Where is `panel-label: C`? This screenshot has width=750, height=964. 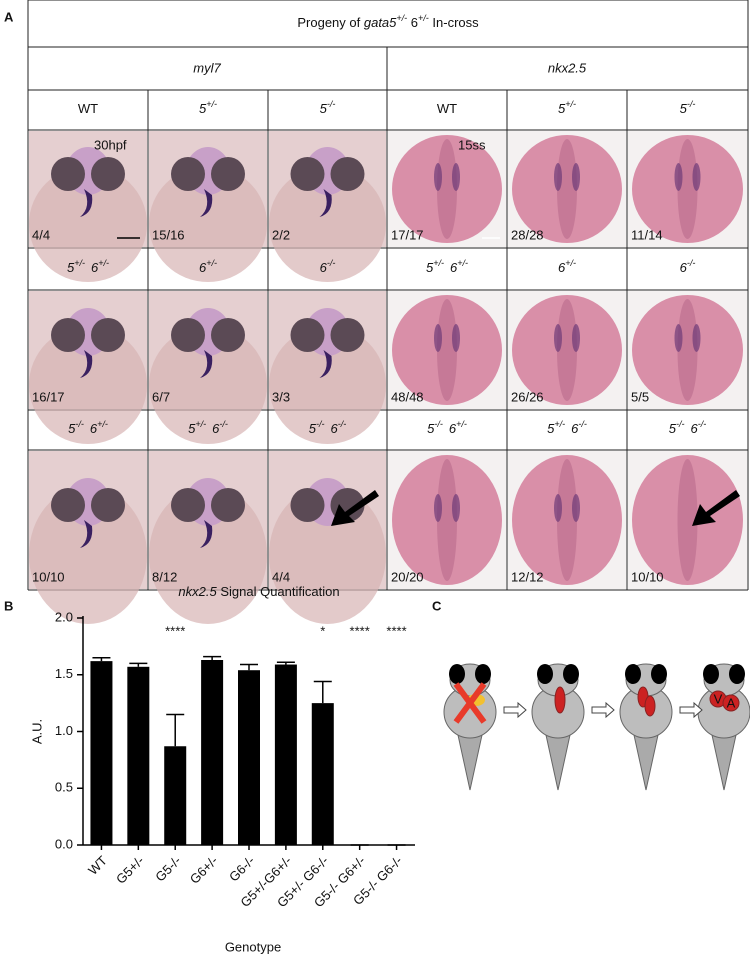 panel-label: C is located at coordinates (437, 605).